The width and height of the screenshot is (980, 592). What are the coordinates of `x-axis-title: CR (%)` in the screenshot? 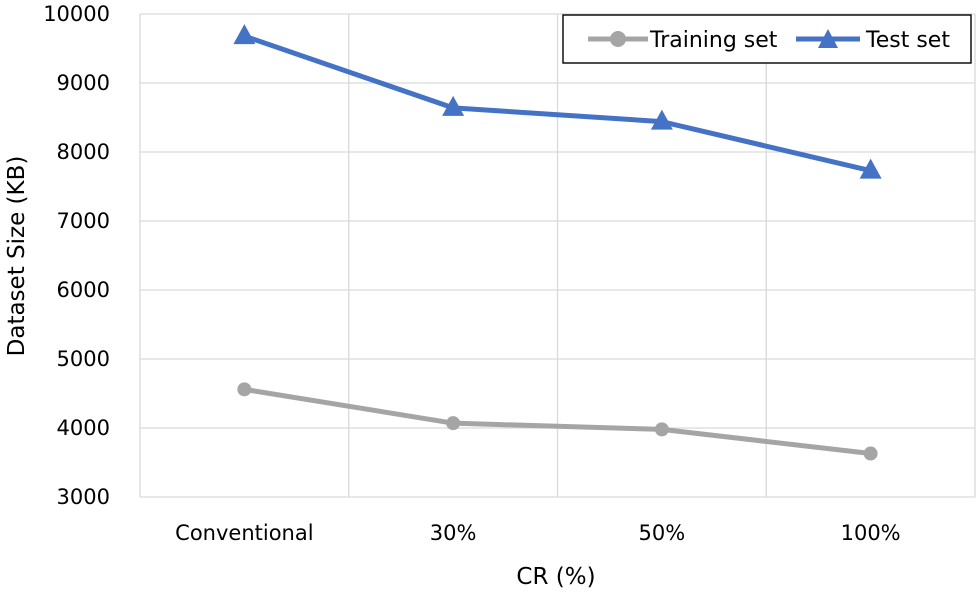 It's located at (555, 577).